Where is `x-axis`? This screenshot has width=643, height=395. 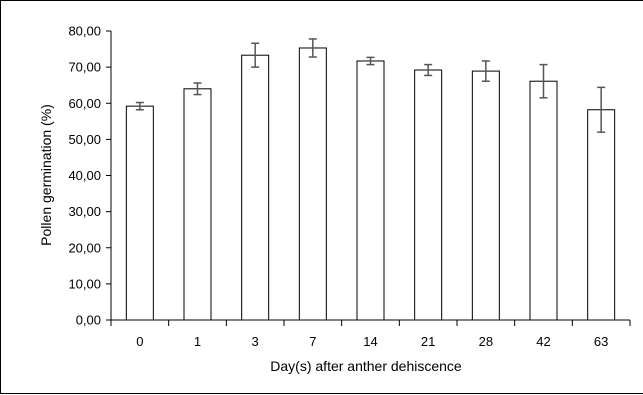 x-axis is located at coordinates (370, 322).